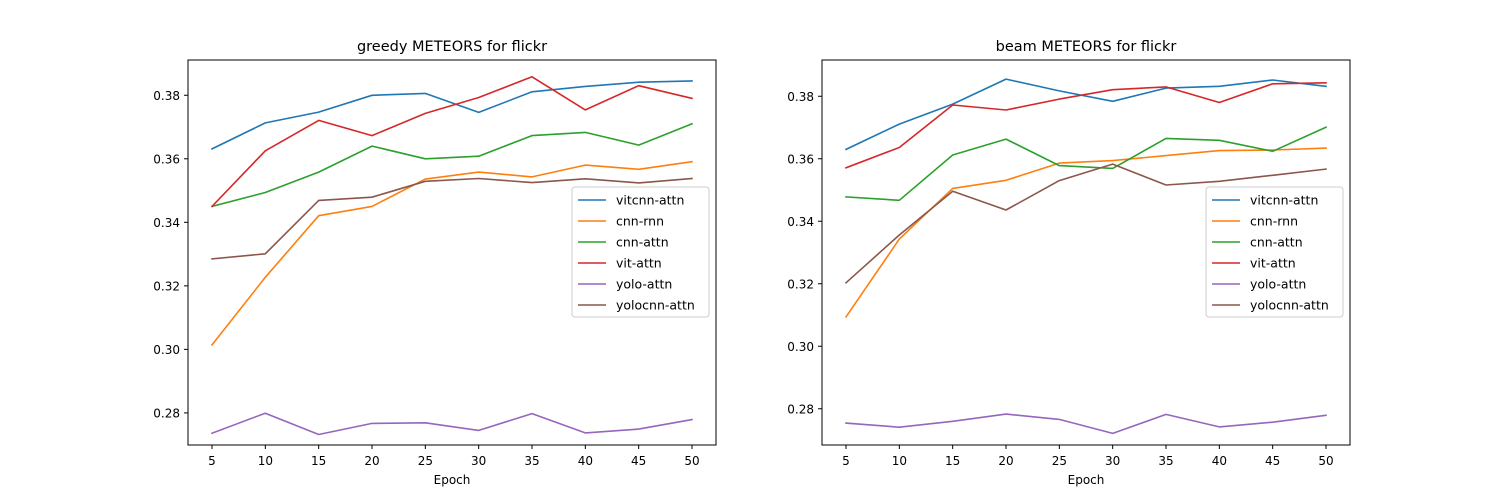 The height and width of the screenshot is (500, 1500). Describe the element at coordinates (452, 47) in the screenshot. I see `chart-title: greedy METEORS for flickr` at that location.